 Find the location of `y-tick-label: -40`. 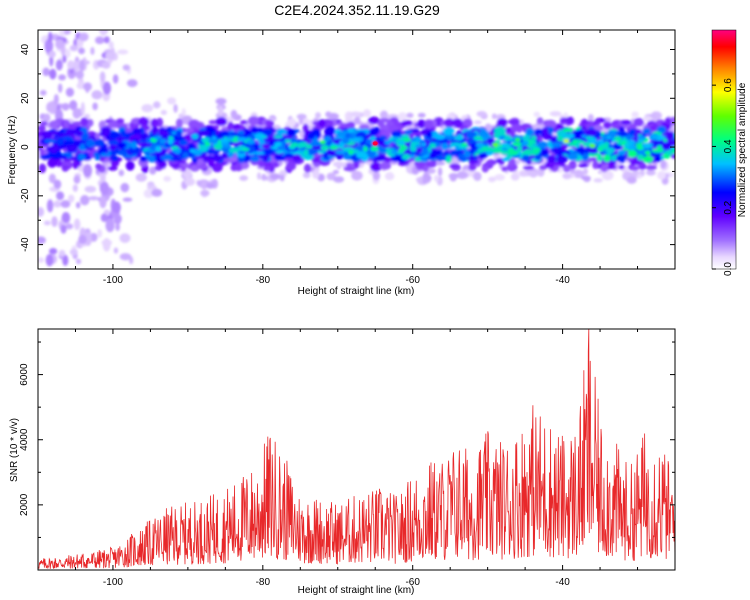

y-tick-label: -40 is located at coordinates (25, 244).